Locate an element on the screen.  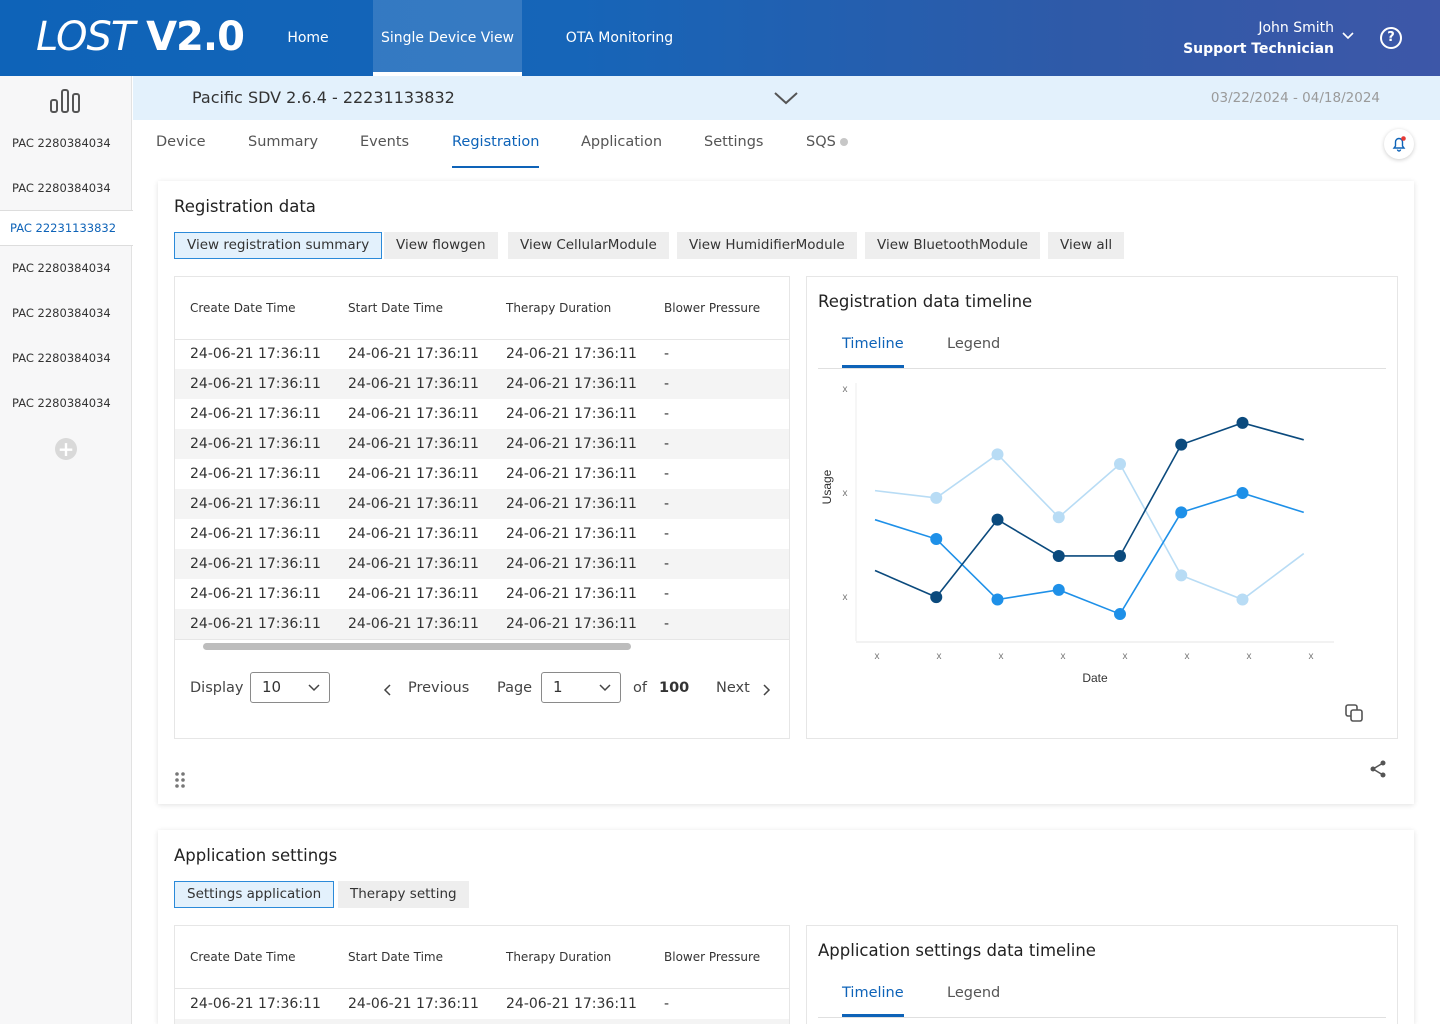
date-range: 03/22/2024 - 04/18/2024 is located at coordinates (1295, 98).